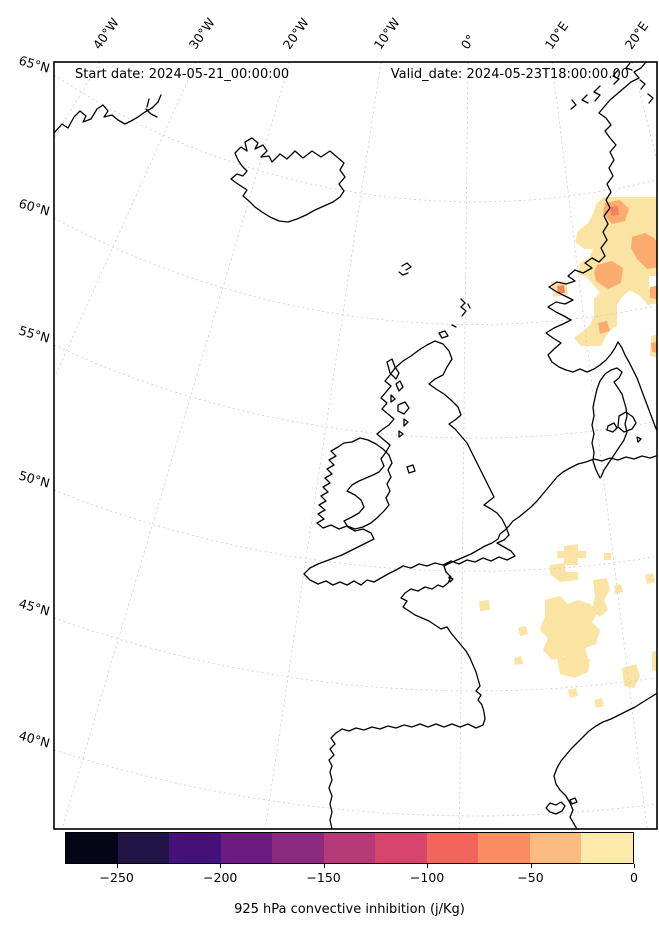 This screenshot has width=659, height=936. What do you see at coordinates (116, 877) in the screenshot?
I see `colorbar-tick-label: −250` at bounding box center [116, 877].